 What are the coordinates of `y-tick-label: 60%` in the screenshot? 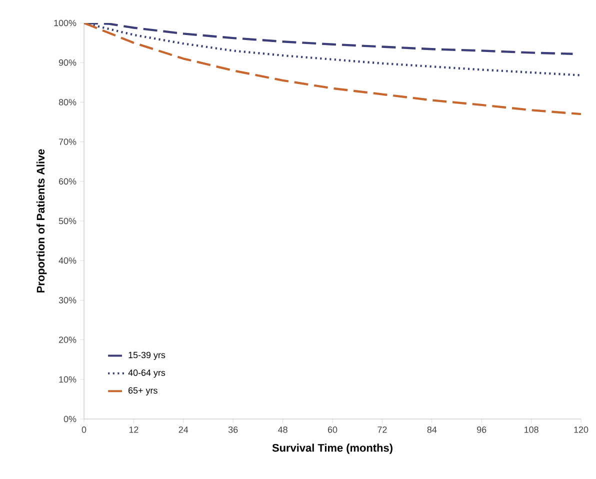 It's located at (67, 181).